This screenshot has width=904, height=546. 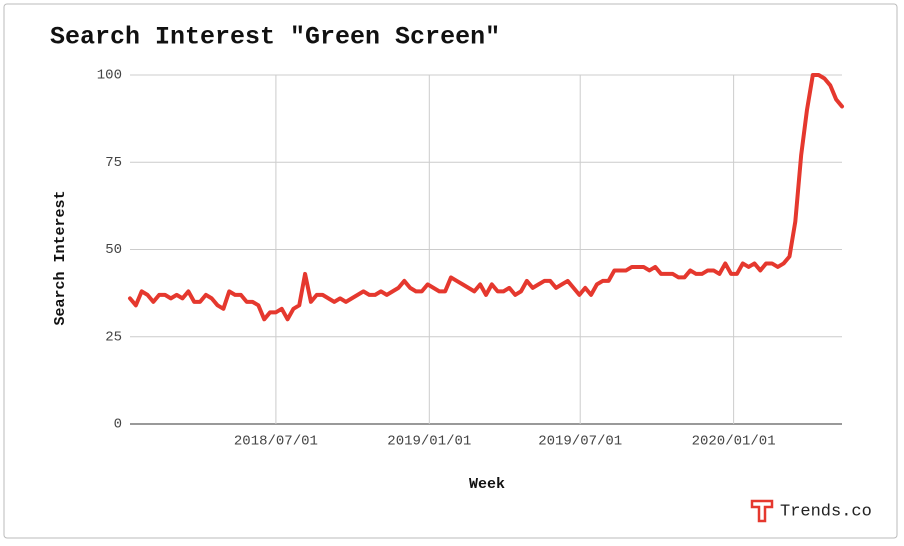 What do you see at coordinates (429, 442) in the screenshot?
I see `x-tick-label: 2019/01/01` at bounding box center [429, 442].